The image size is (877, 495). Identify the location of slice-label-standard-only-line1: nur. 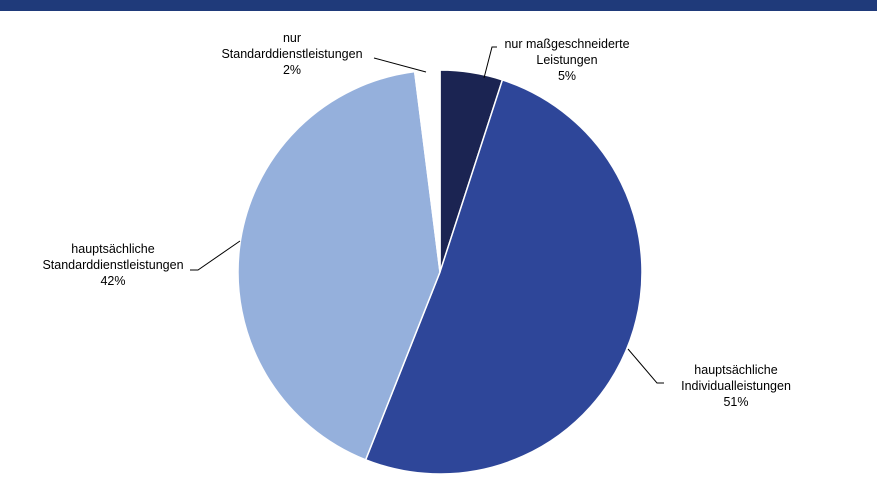
(292, 38).